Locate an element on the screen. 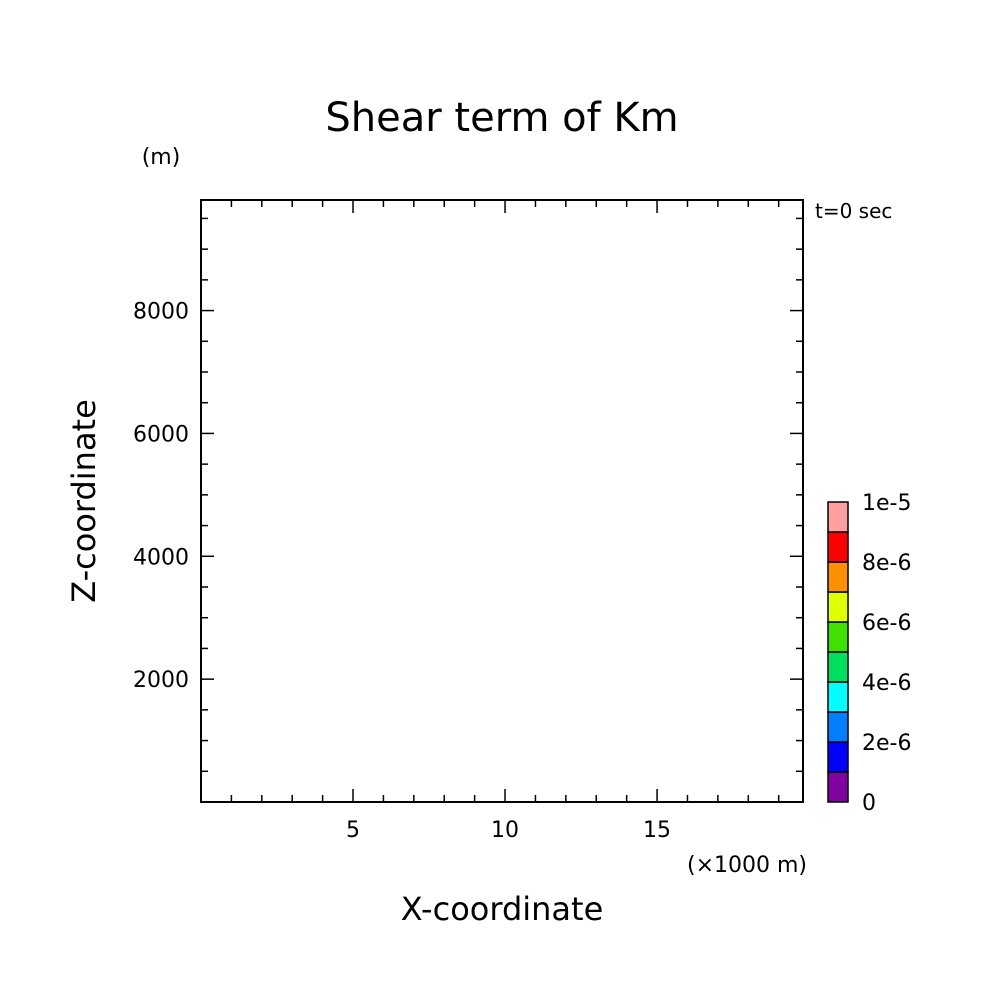 The image size is (1004, 1004). colorbar-label: 1e-5 is located at coordinates (886, 503).